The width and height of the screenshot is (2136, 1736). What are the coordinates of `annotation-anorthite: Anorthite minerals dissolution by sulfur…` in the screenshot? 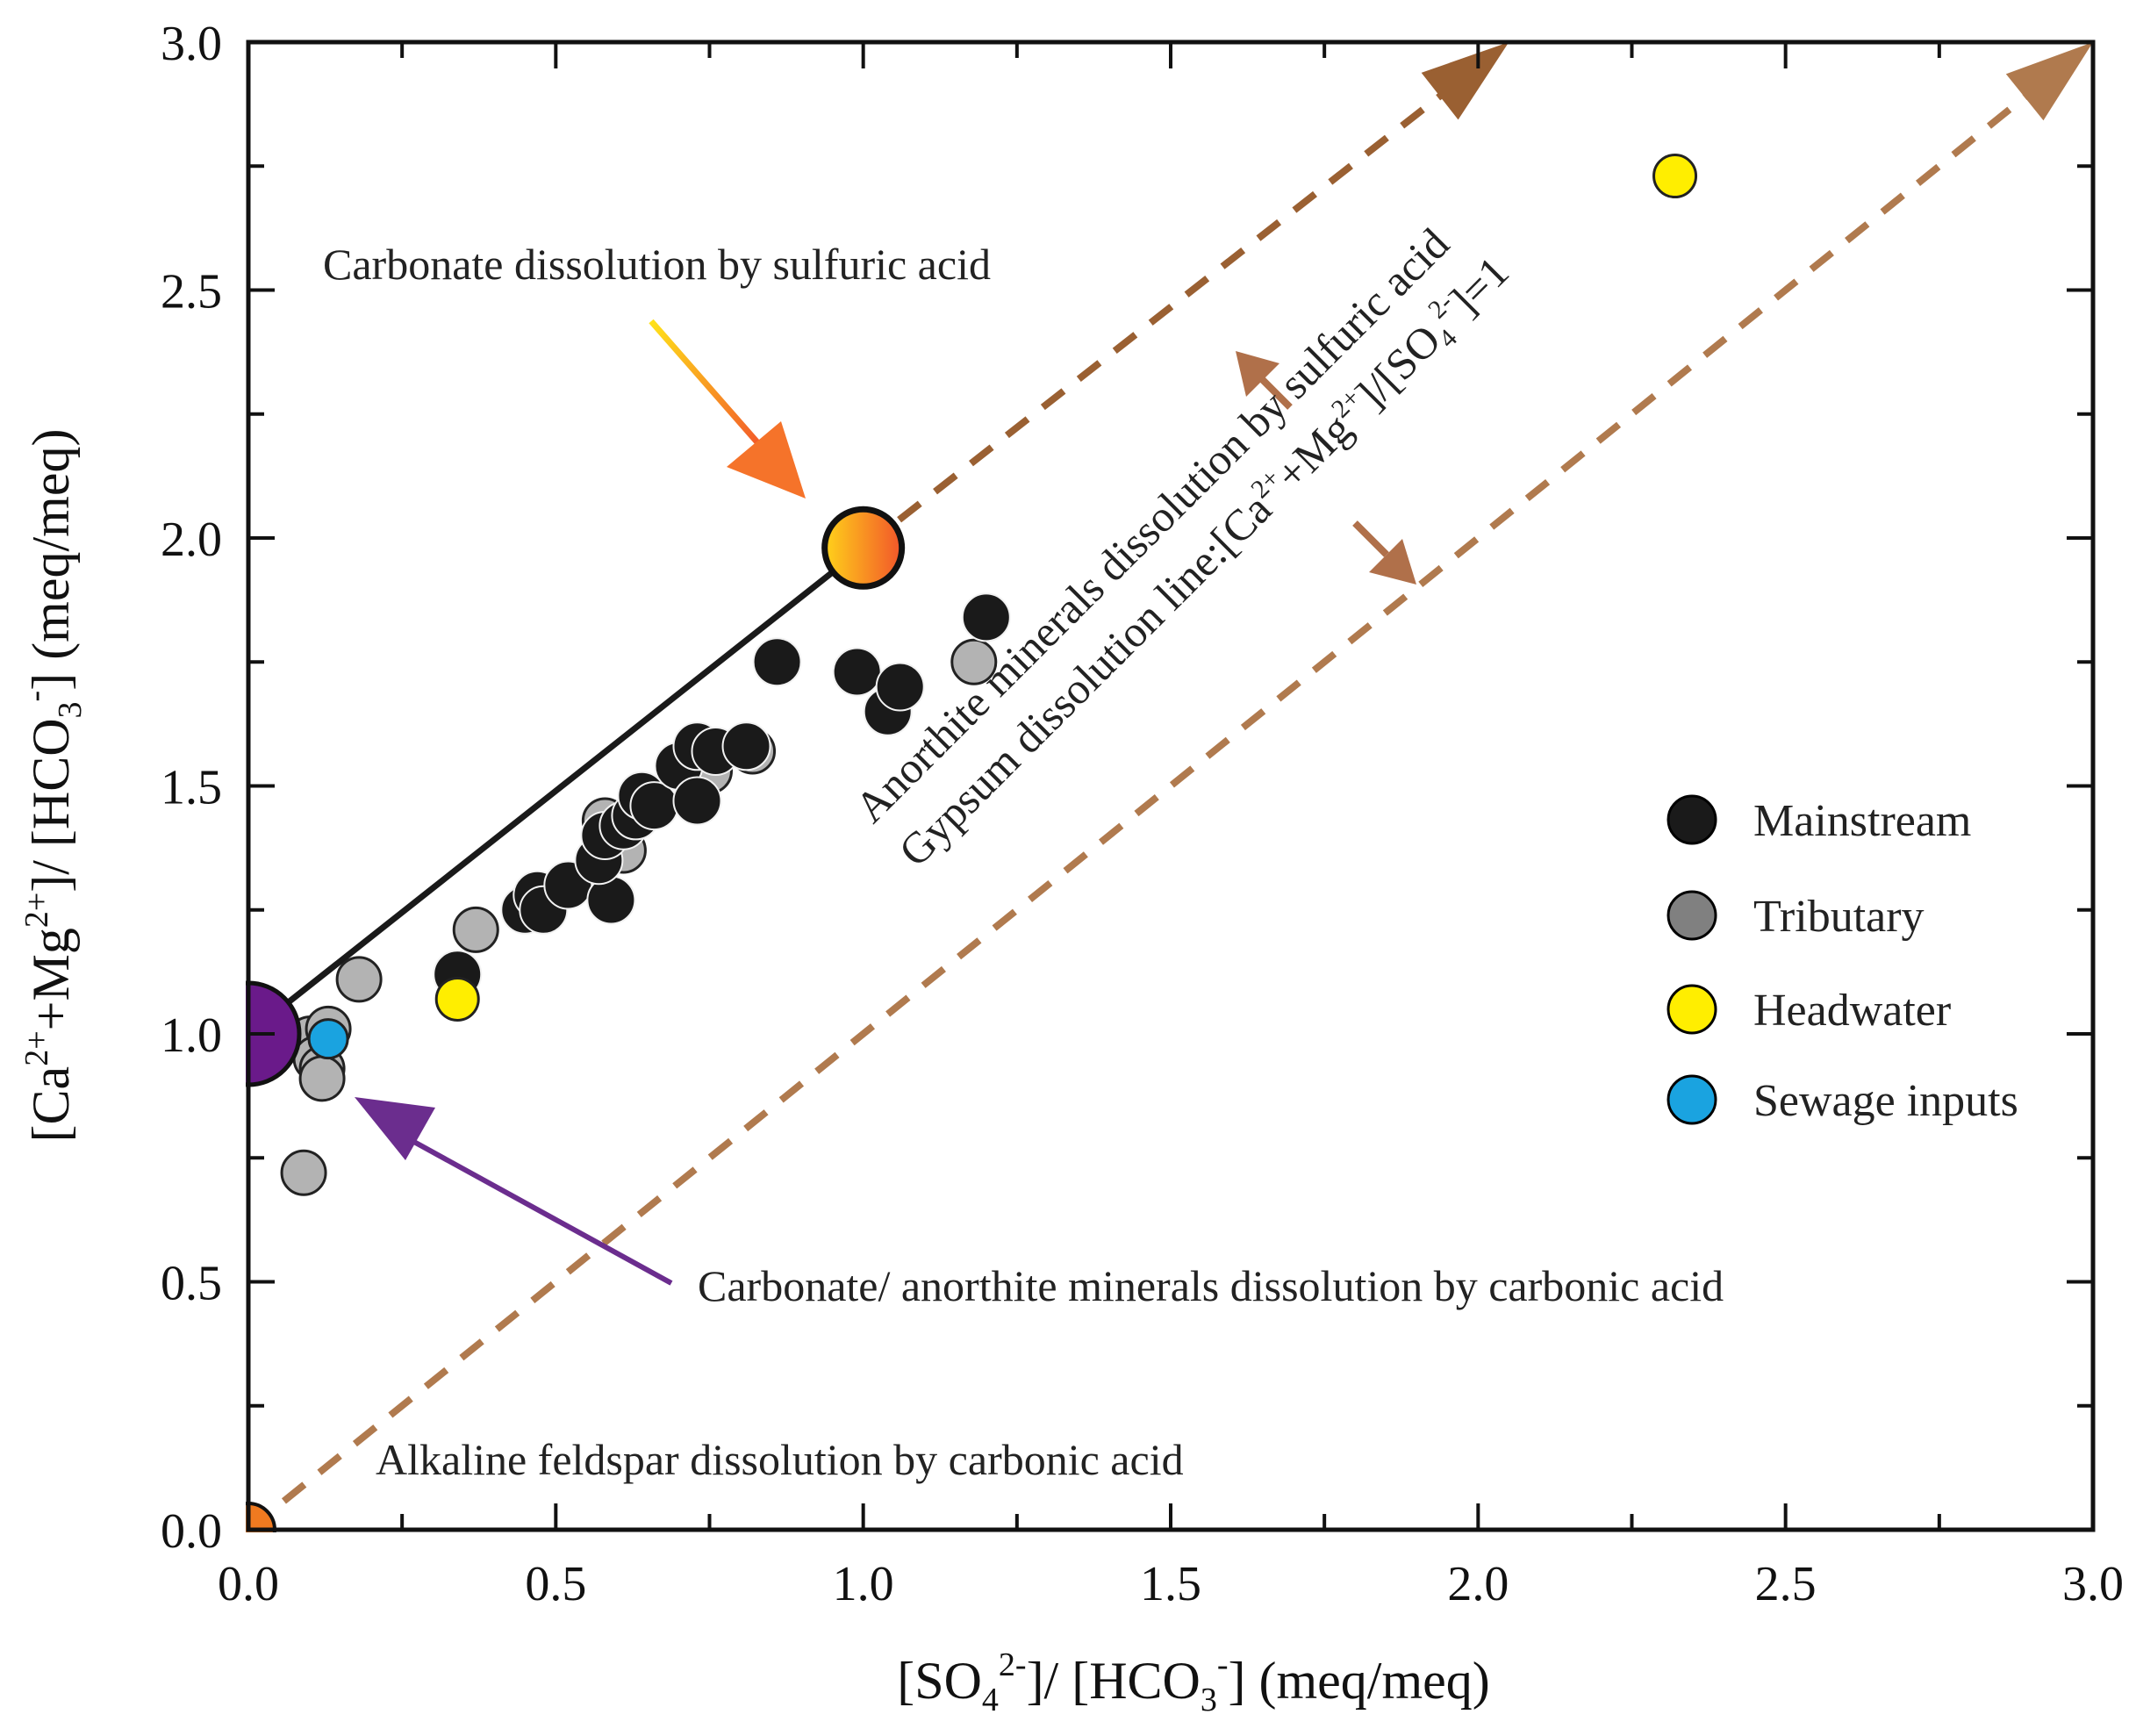 It's located at (1151, 525).